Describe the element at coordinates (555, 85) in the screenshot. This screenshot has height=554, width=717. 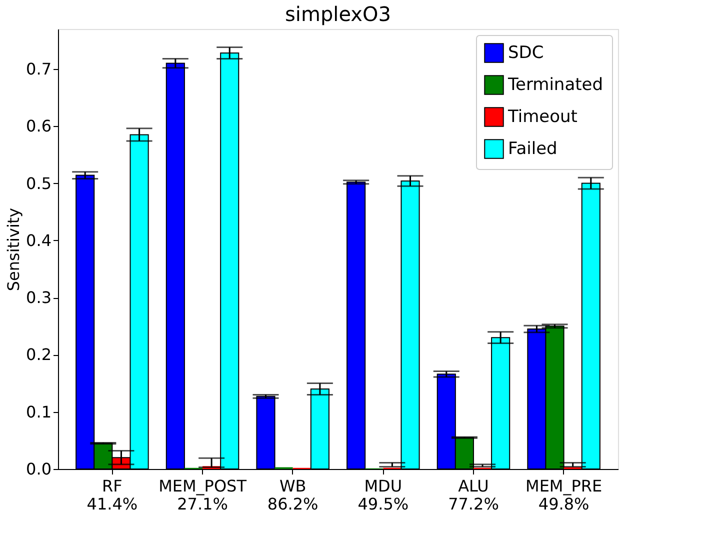
I see `legend-label: Terminated` at that location.